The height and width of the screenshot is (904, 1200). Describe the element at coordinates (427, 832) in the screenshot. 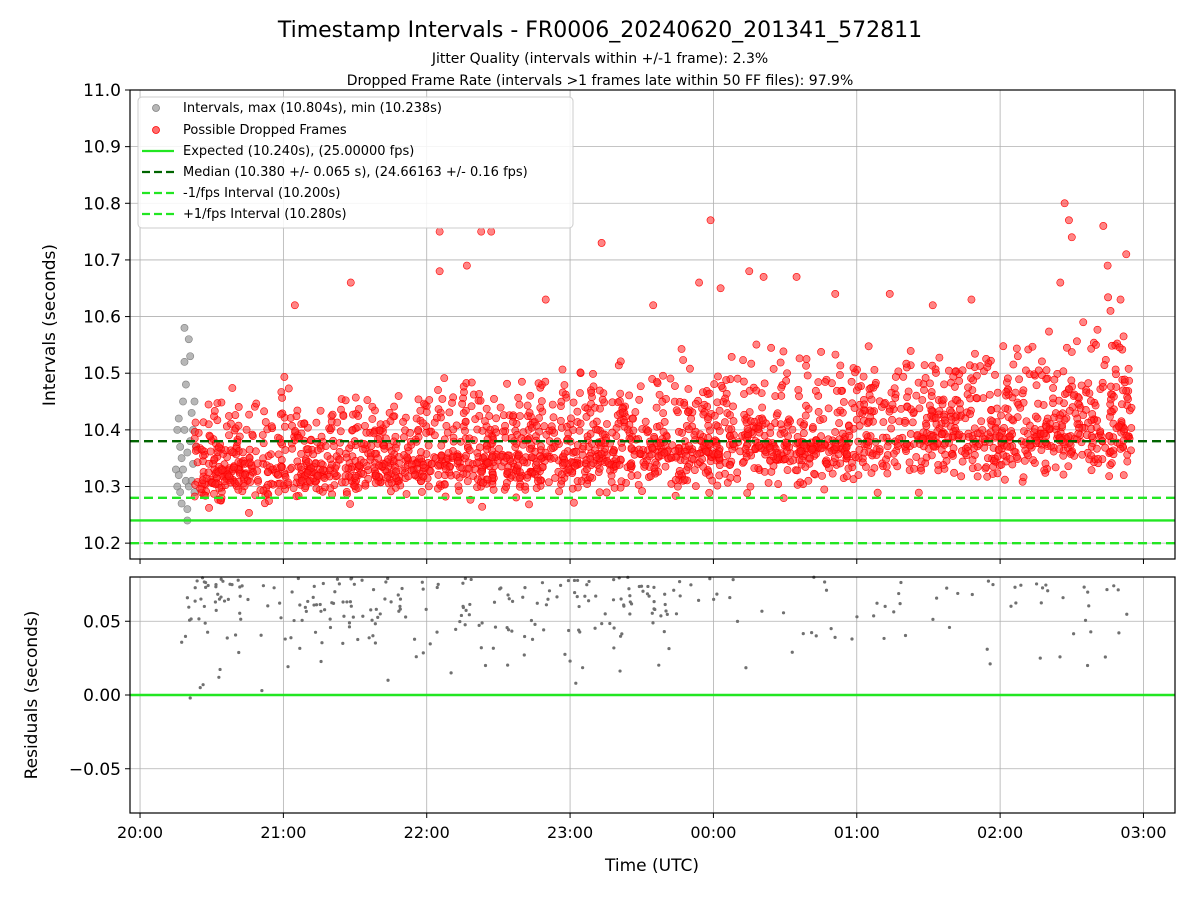

I see `x-tick-label: 22:00` at that location.